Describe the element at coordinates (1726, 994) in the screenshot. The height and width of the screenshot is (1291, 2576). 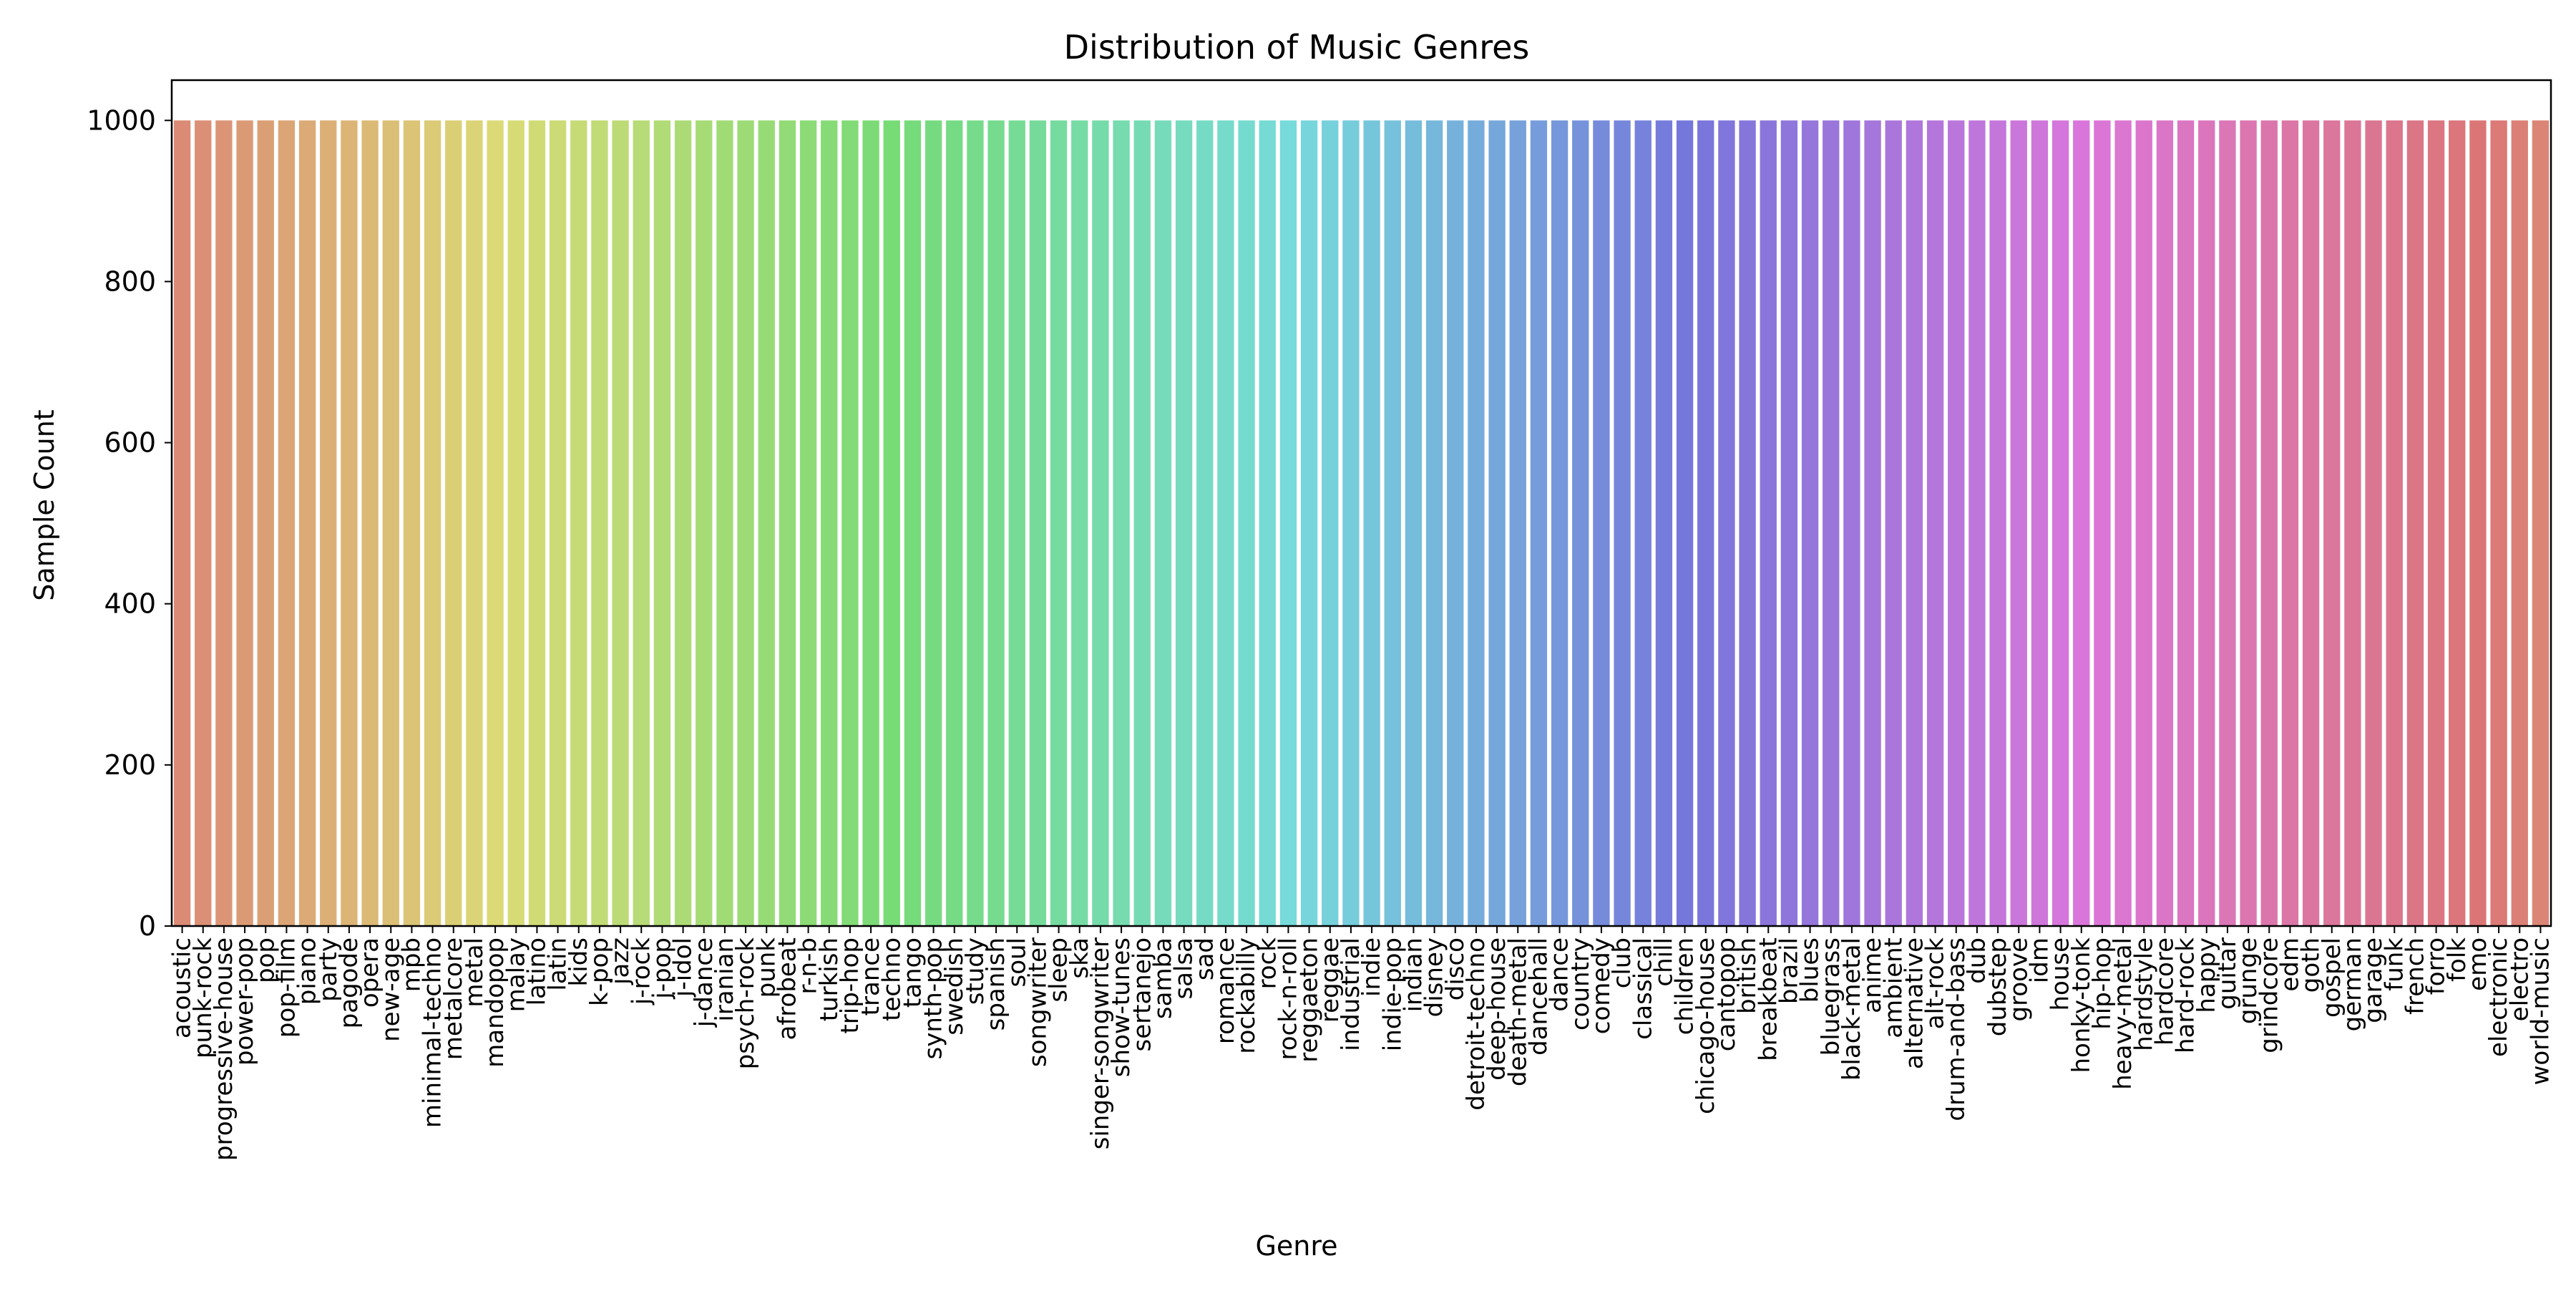
I see `x-tick-label: cantopop` at that location.